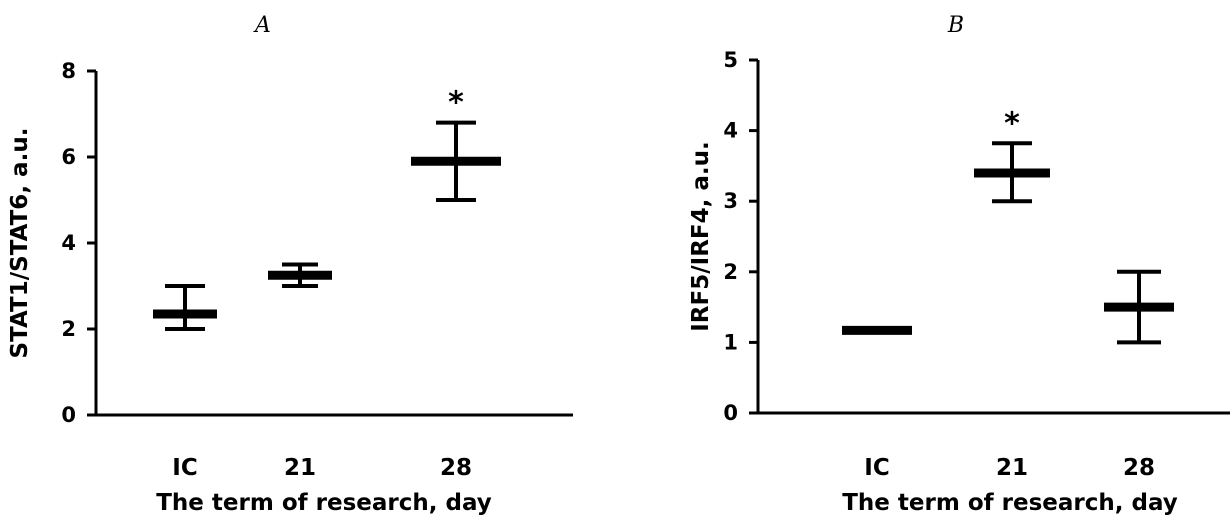 This screenshot has height=523, width=1230. I want to click on panel-letter: B, so click(955, 25).